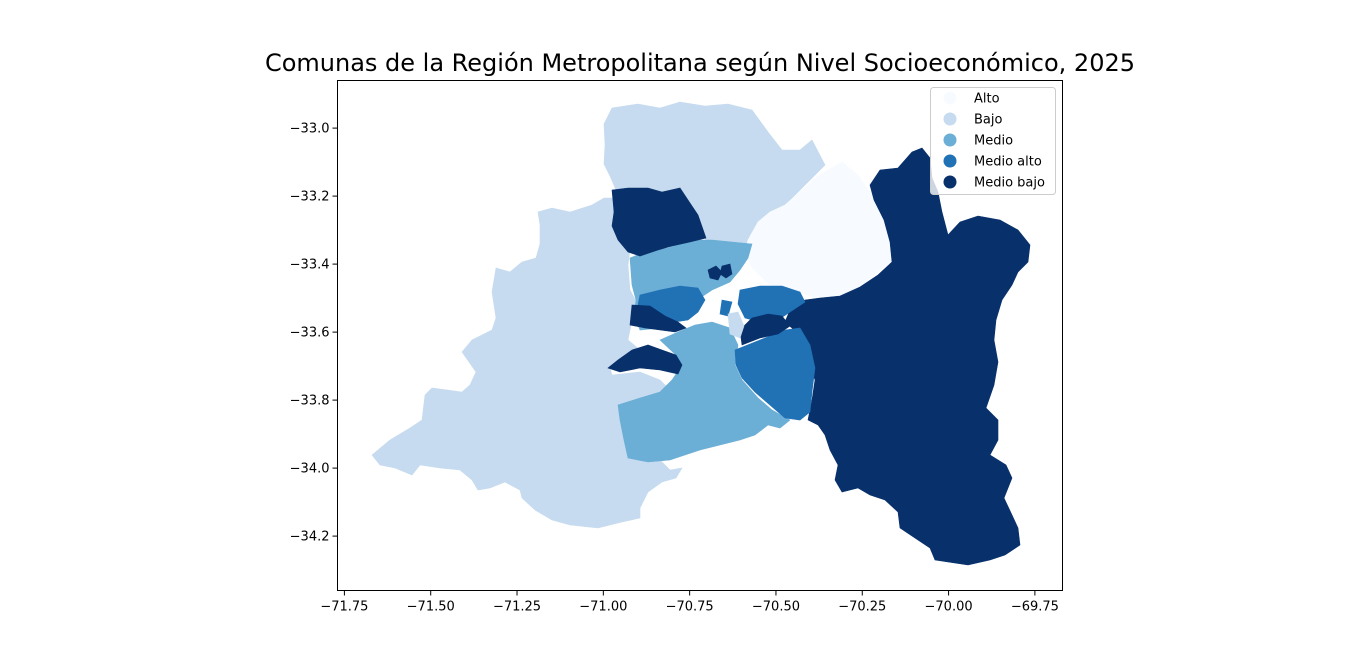 This screenshot has width=1366, height=663. Describe the element at coordinates (950, 119) in the screenshot. I see `legend-marker-bajo` at that location.